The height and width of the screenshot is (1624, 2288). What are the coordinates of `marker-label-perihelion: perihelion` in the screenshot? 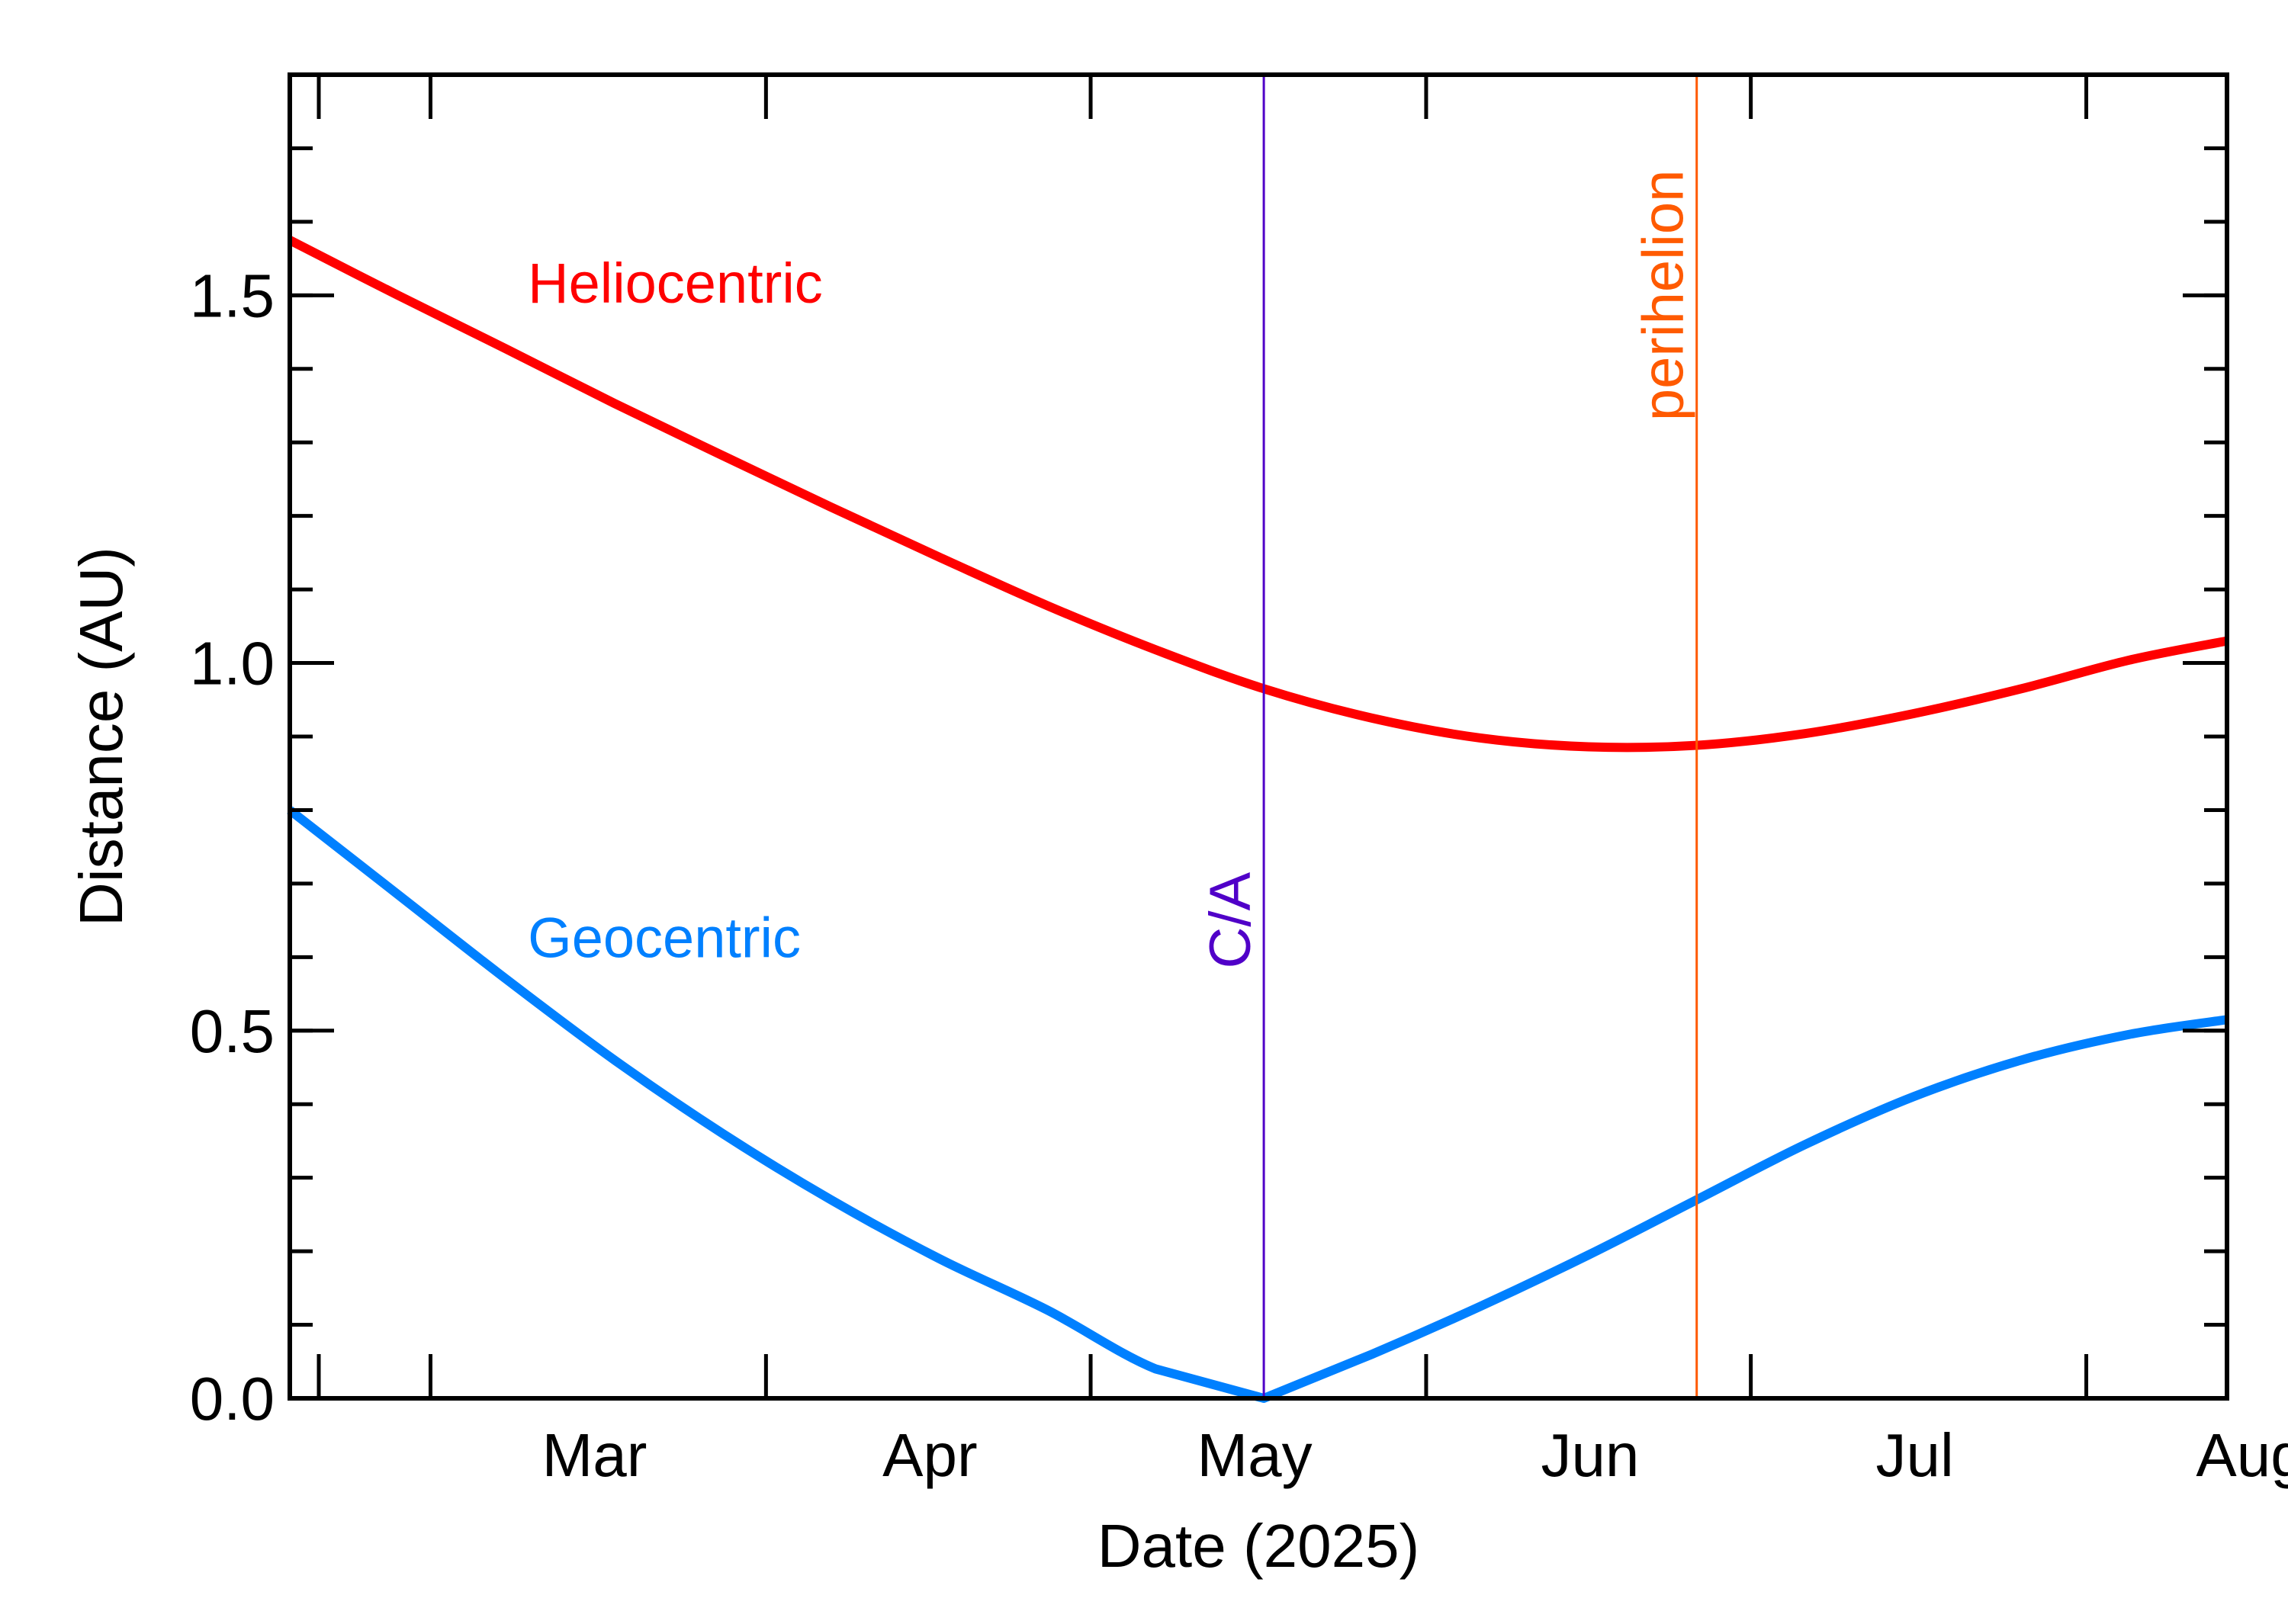 It's located at (1664, 296).